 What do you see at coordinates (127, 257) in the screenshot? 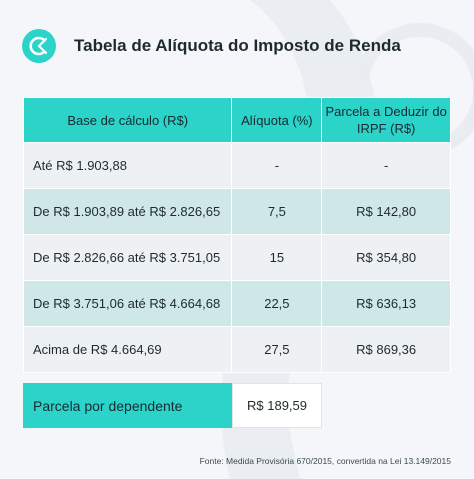
I see `base-cell: De R$ 2.826,66 até R$ 3.751,05` at bounding box center [127, 257].